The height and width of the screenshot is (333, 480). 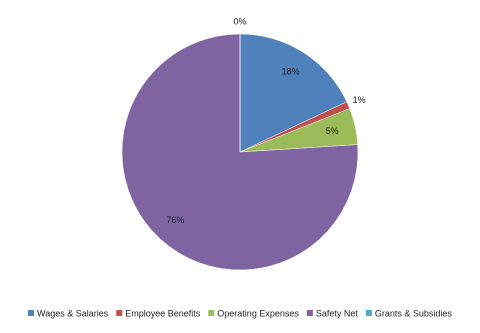 What do you see at coordinates (73, 313) in the screenshot?
I see `legend-label: Wages & Salaries` at bounding box center [73, 313].